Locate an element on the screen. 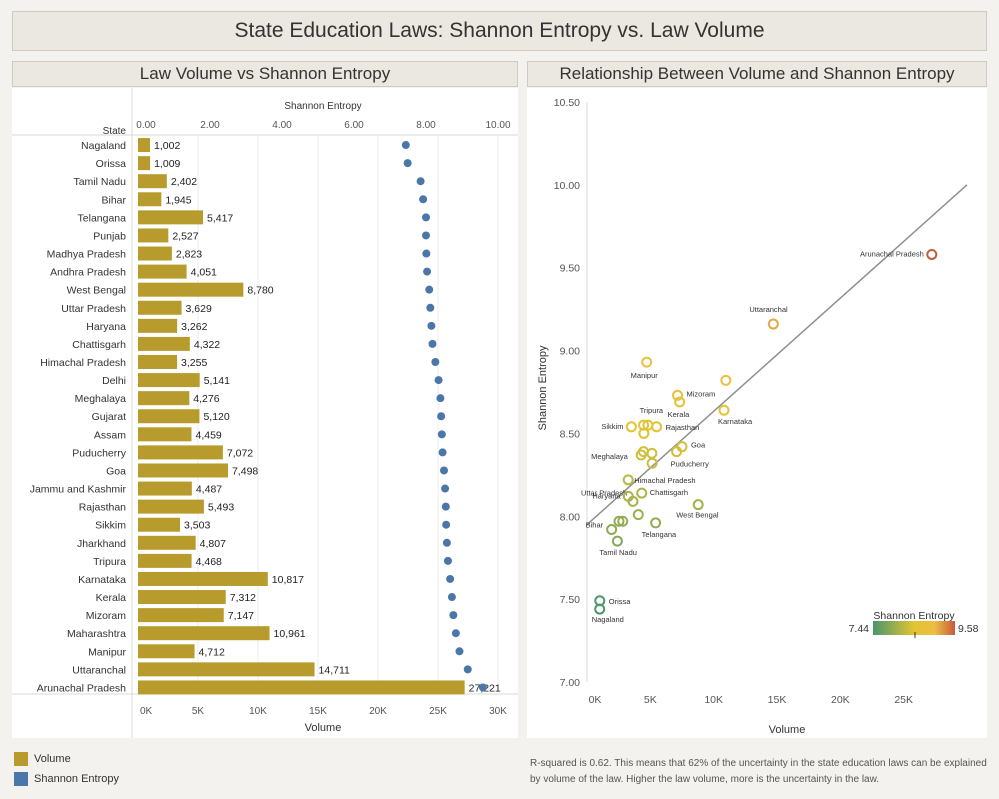  y-tick-label: 10.00 is located at coordinates (567, 186).